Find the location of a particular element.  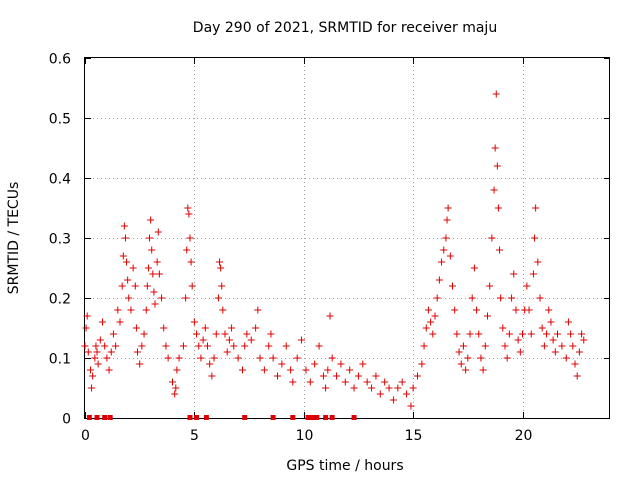

y-tick-label: 0.1 is located at coordinates (60, 360).